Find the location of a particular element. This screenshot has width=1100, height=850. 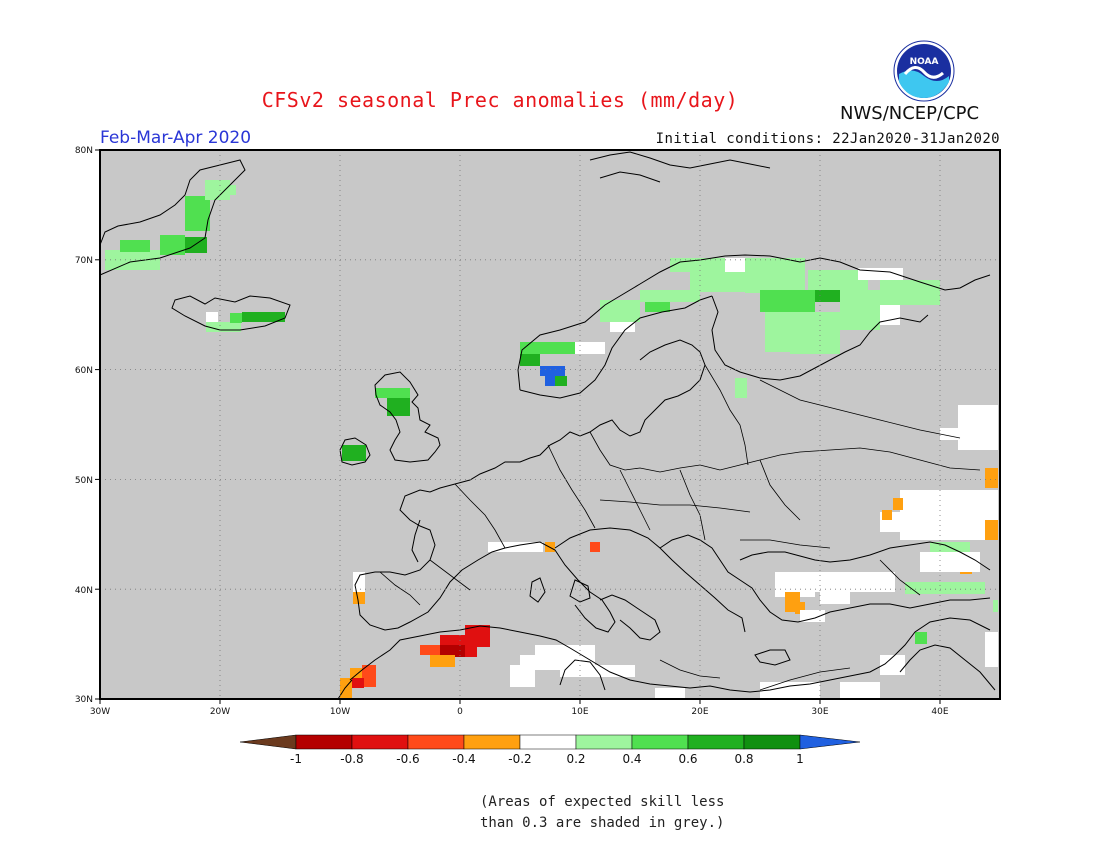

legend-label: 1 is located at coordinates (800, 759).